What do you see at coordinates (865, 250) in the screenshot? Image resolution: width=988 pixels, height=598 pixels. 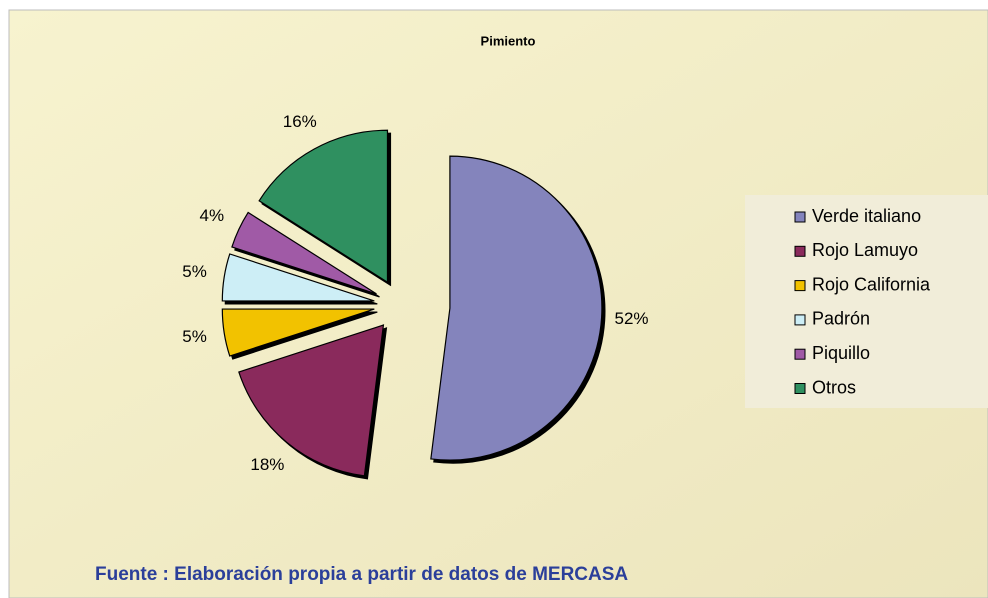 I see `legend-label: Rojo Lamuyo` at bounding box center [865, 250].